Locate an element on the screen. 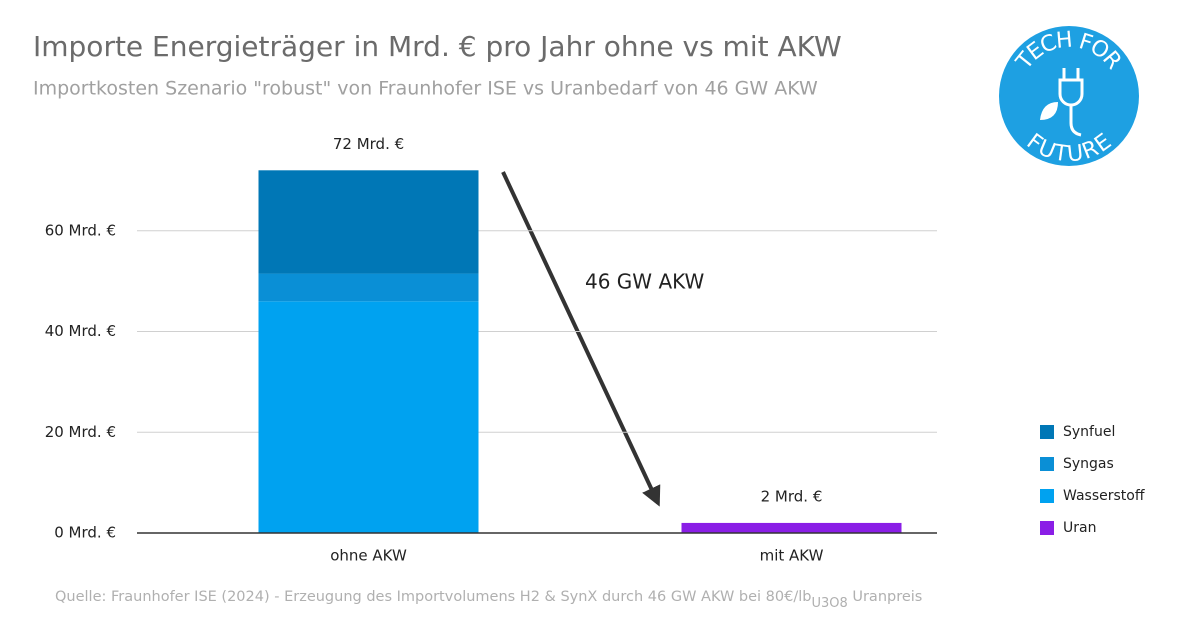 The image size is (1200, 630). total-label: 2 Mrd. € is located at coordinates (792, 496).